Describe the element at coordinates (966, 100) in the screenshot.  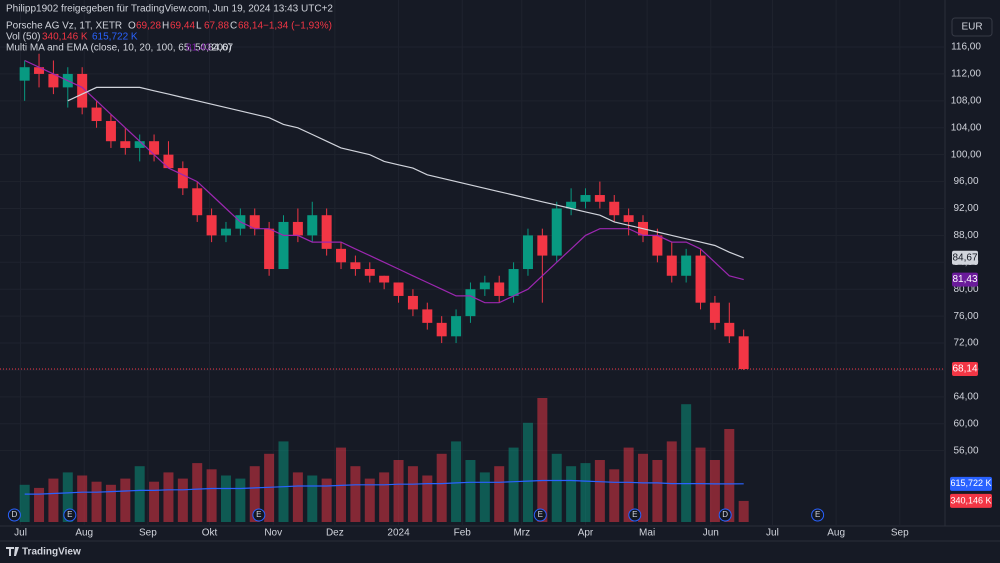
I see `y-tick-label: 108,00` at that location.